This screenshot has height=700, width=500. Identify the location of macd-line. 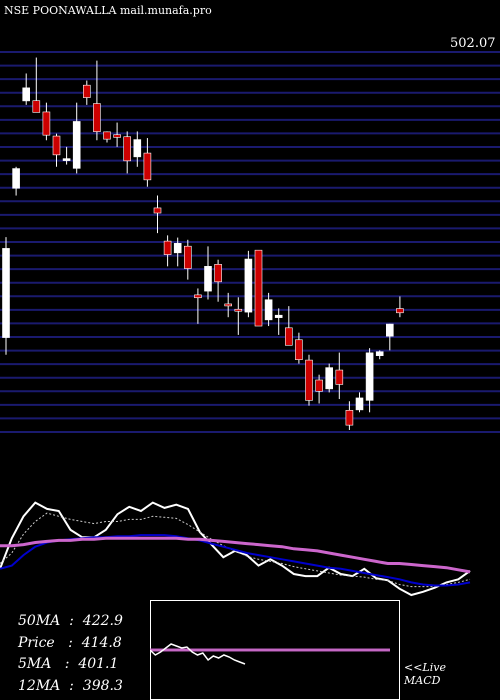
(198, 654).